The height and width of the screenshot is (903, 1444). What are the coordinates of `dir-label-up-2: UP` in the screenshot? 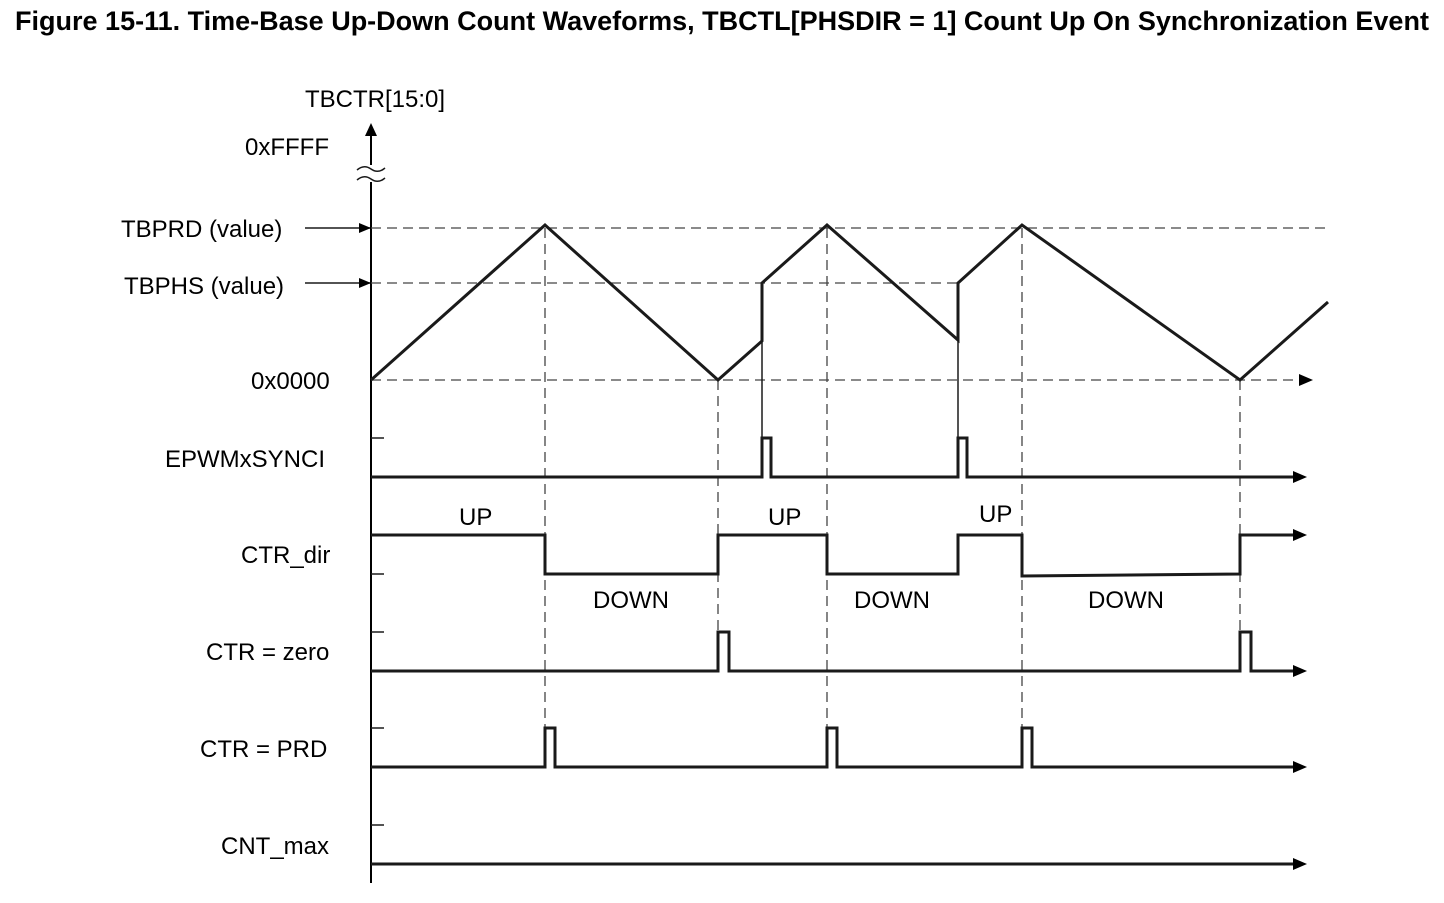 It's located at (784, 517).